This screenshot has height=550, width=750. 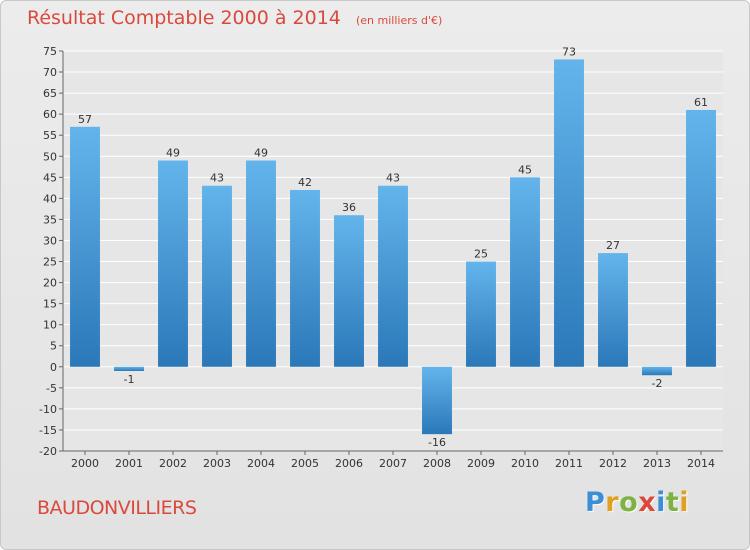 What do you see at coordinates (48, 451) in the screenshot?
I see `y-tick-label: -20` at bounding box center [48, 451].